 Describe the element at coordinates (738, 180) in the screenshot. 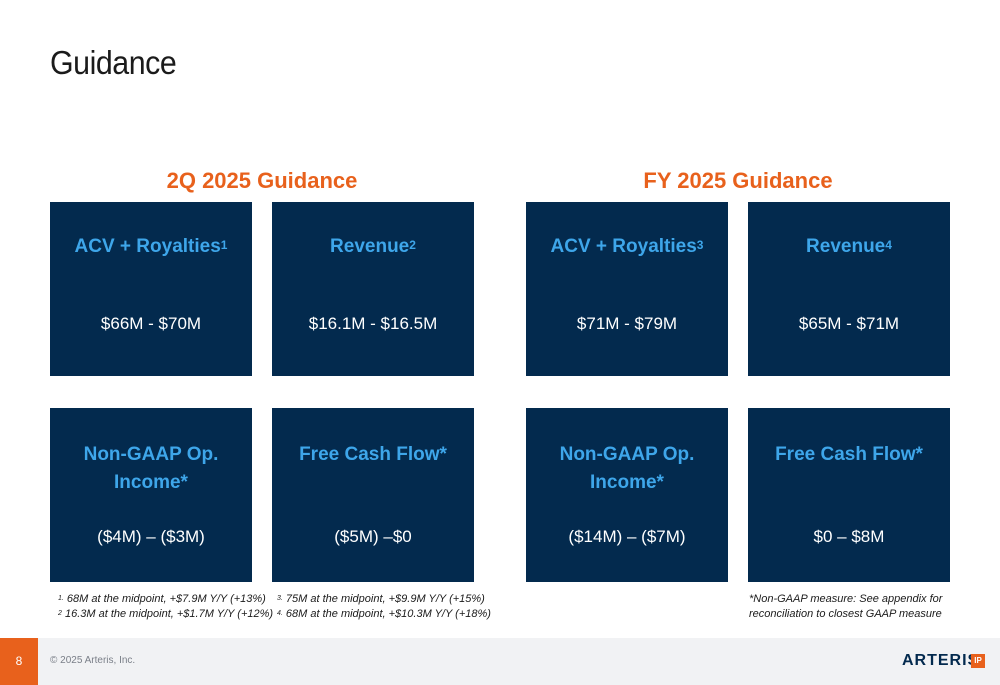

I see `section-title-fy: FY 2025 Guidance` at that location.